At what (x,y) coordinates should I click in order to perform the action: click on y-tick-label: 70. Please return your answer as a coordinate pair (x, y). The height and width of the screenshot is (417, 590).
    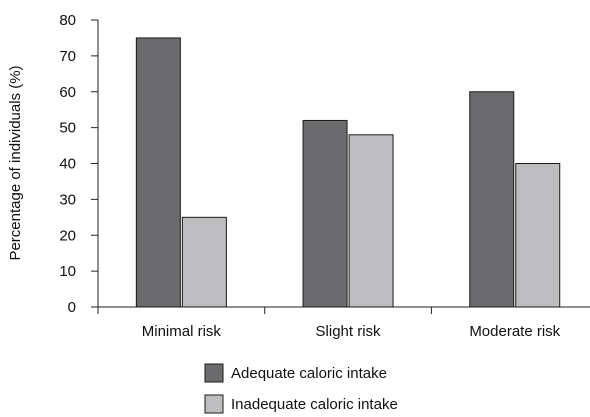
    Looking at the image, I should click on (67, 56).